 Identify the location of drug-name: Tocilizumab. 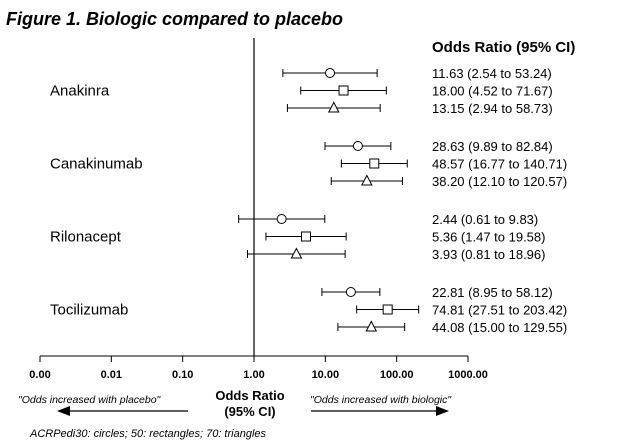
(89, 310).